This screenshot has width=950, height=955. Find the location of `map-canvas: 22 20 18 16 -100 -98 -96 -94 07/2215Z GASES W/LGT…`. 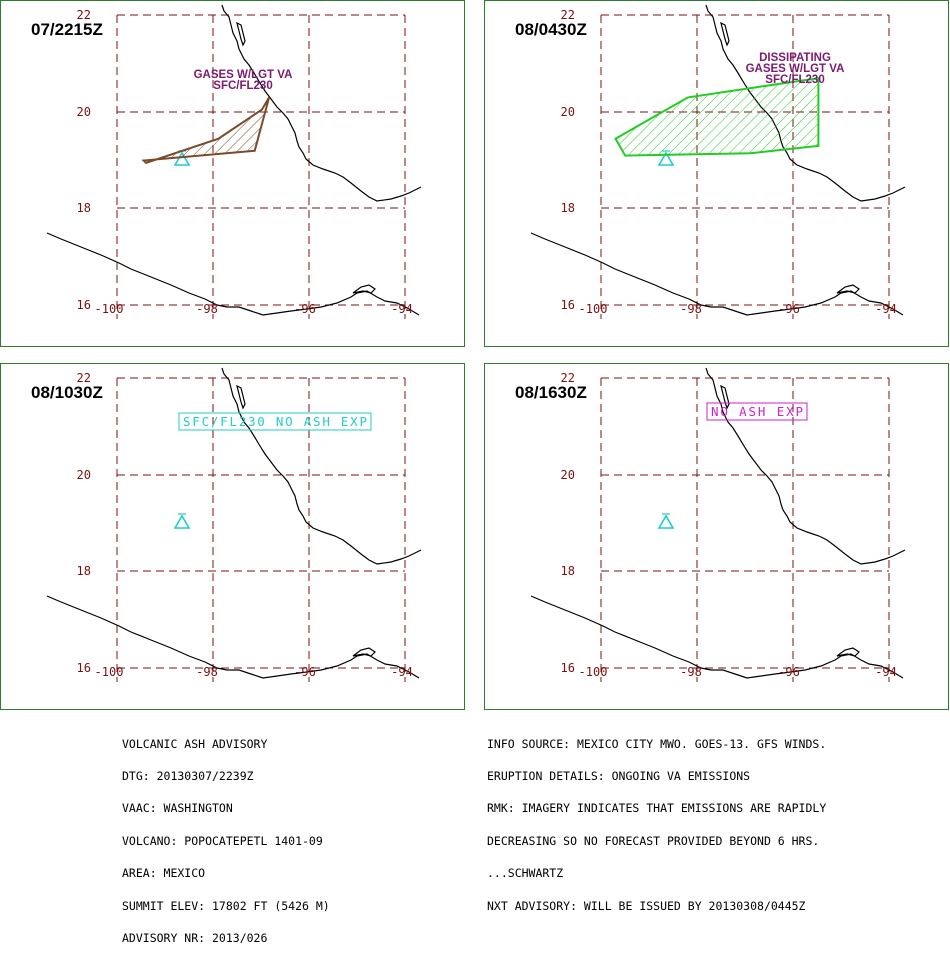

map-canvas: 22 20 18 16 -100 -98 -96 -94 07/2215Z GASES W/LGT… is located at coordinates (226, 161).